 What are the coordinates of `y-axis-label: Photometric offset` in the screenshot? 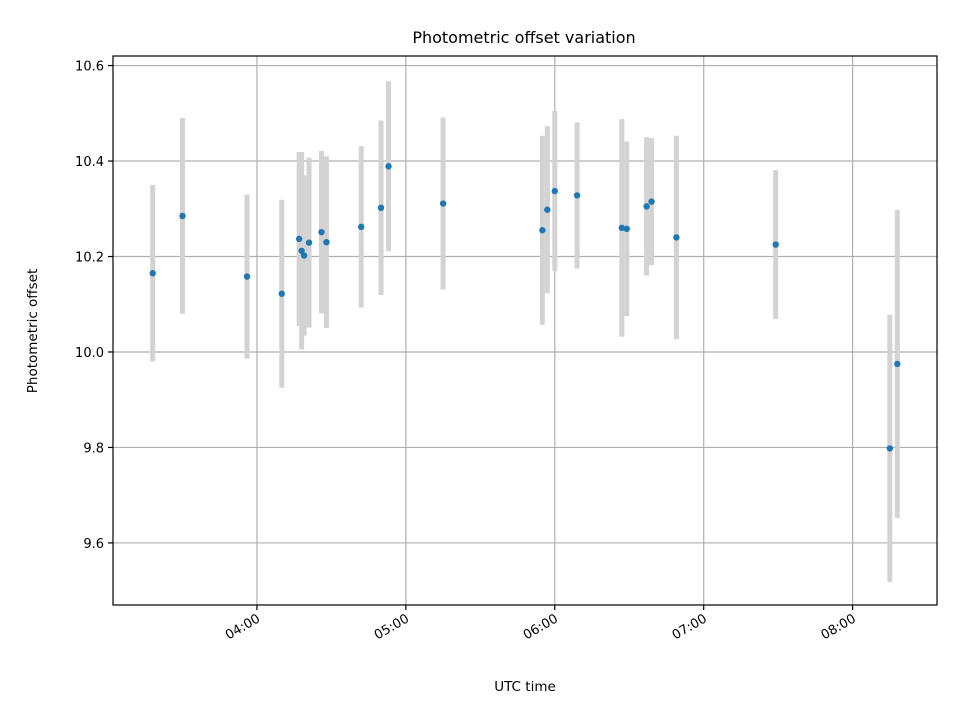 It's located at (33, 331).